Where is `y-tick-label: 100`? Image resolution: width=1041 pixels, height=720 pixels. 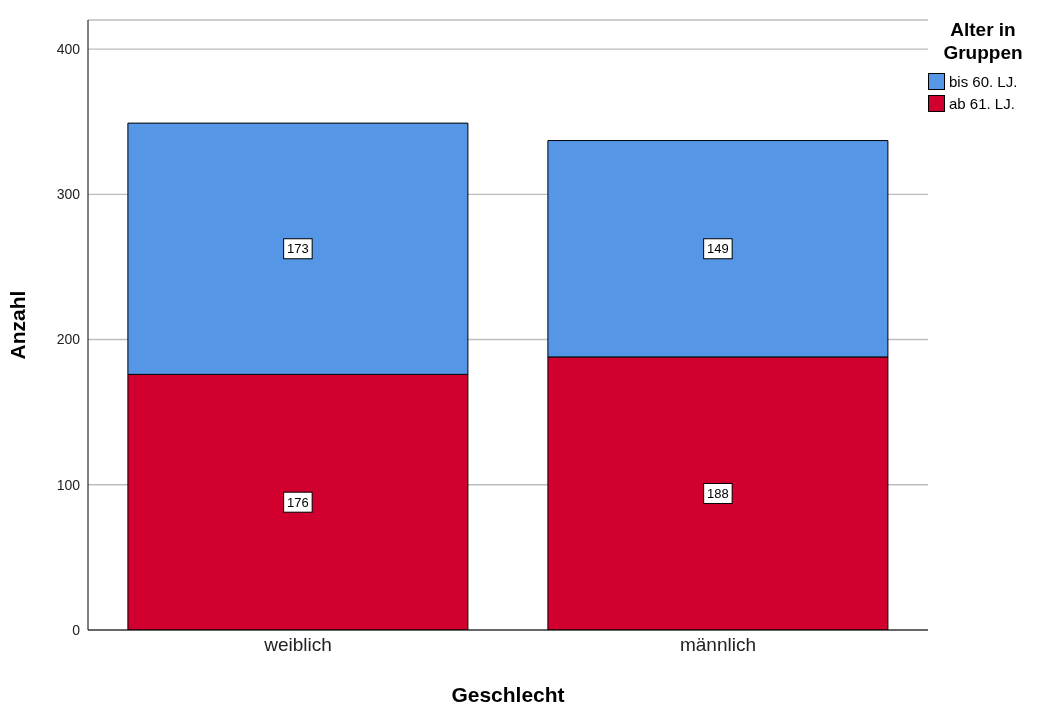
y-tick-label: 100 is located at coordinates (68, 484).